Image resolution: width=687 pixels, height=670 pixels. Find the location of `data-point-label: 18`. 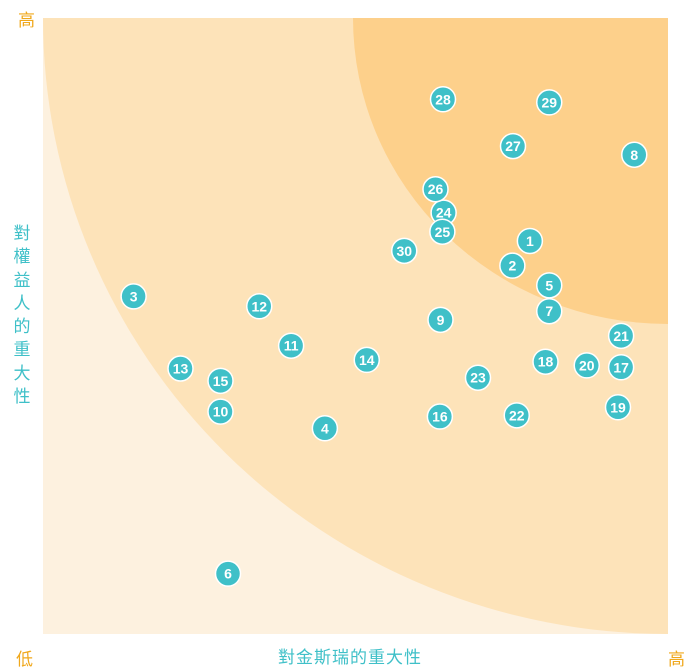

data-point-label: 18 is located at coordinates (546, 362).